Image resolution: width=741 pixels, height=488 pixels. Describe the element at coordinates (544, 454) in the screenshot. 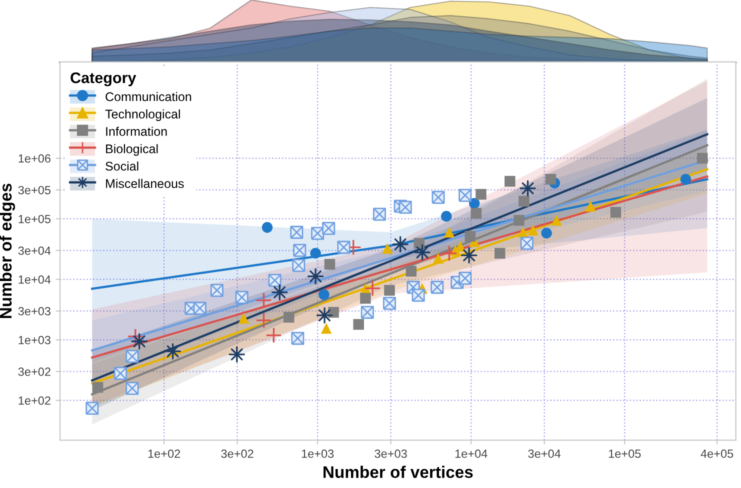

I see `x-tick-label: 3e+04` at that location.